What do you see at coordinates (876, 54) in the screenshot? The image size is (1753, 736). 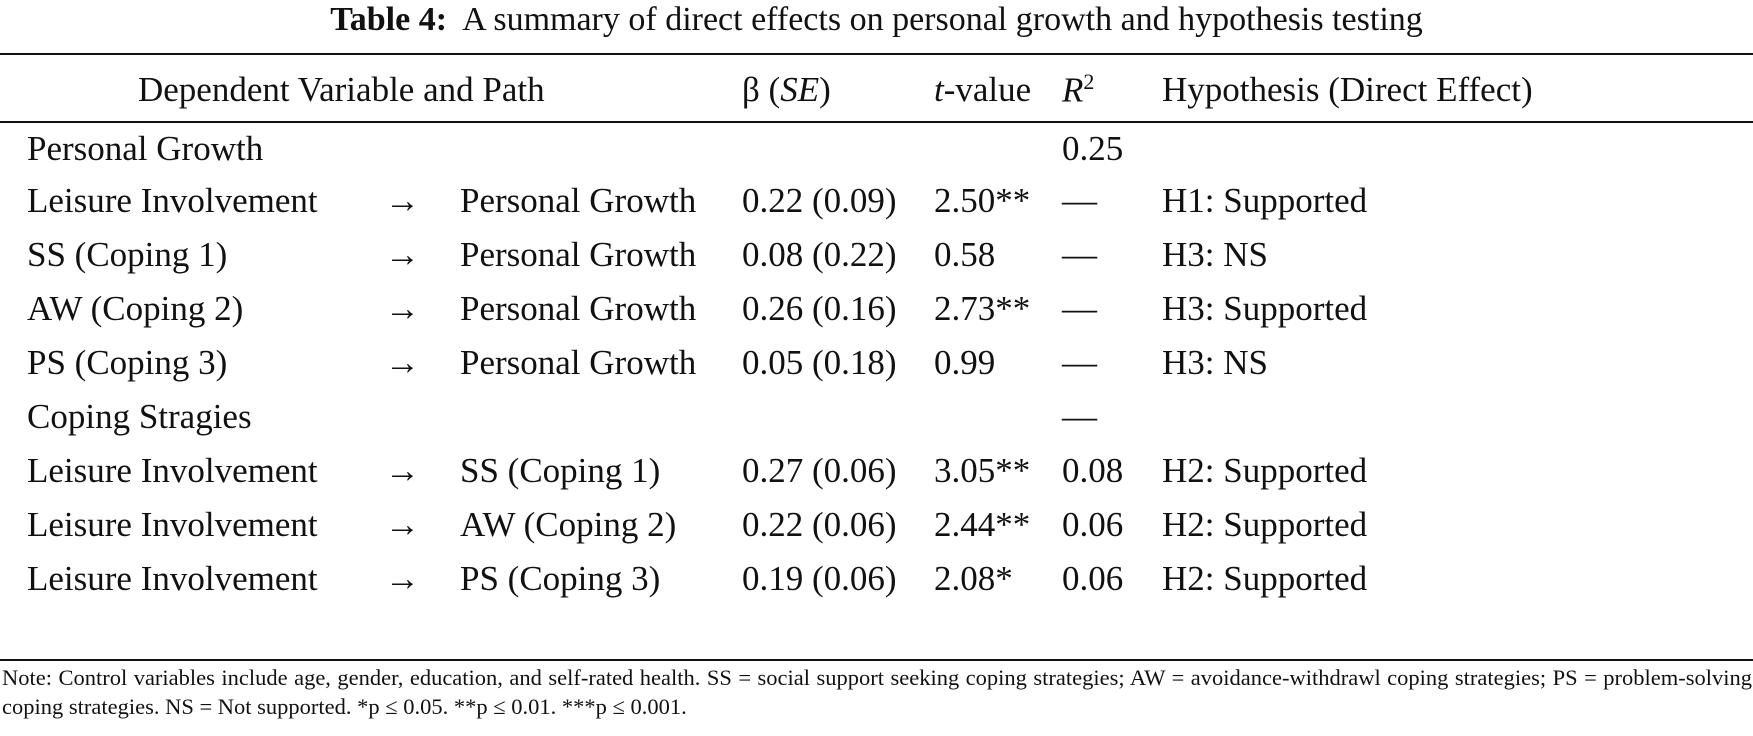 I see `top-rule` at bounding box center [876, 54].